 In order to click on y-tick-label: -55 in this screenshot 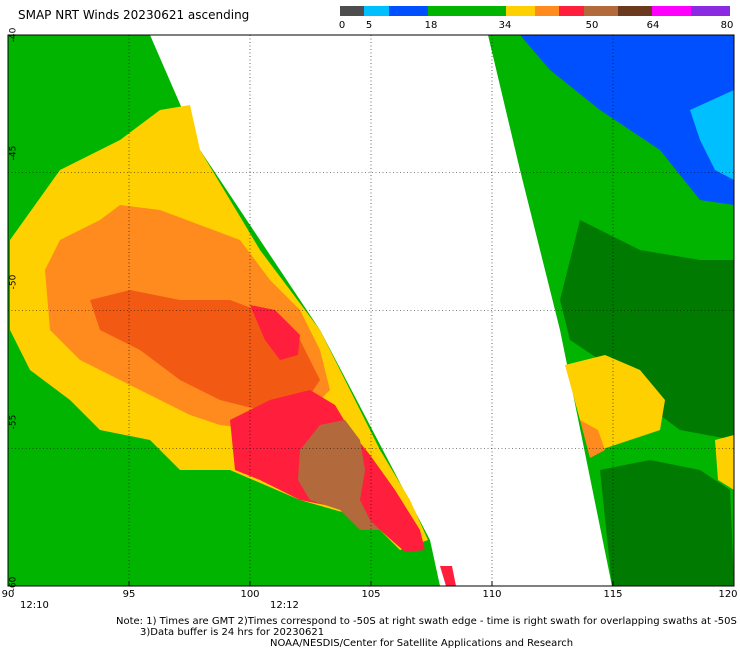, I will do `click(13, 422)`.